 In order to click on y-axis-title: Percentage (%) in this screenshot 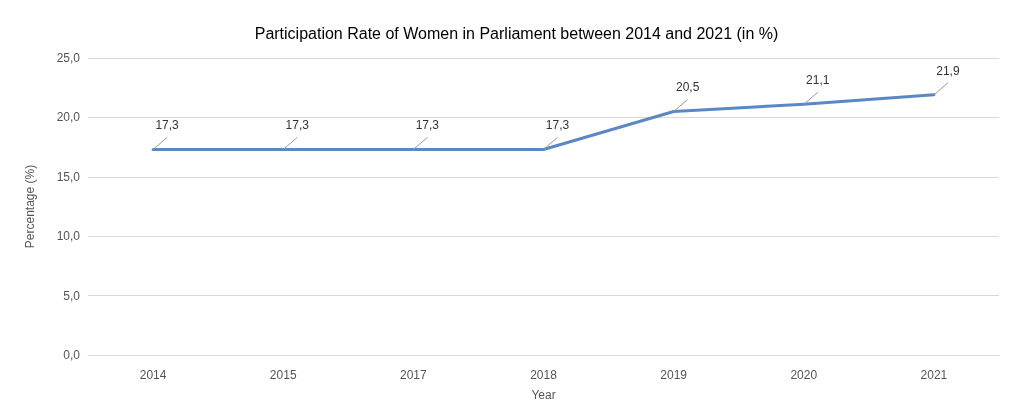, I will do `click(30, 206)`.